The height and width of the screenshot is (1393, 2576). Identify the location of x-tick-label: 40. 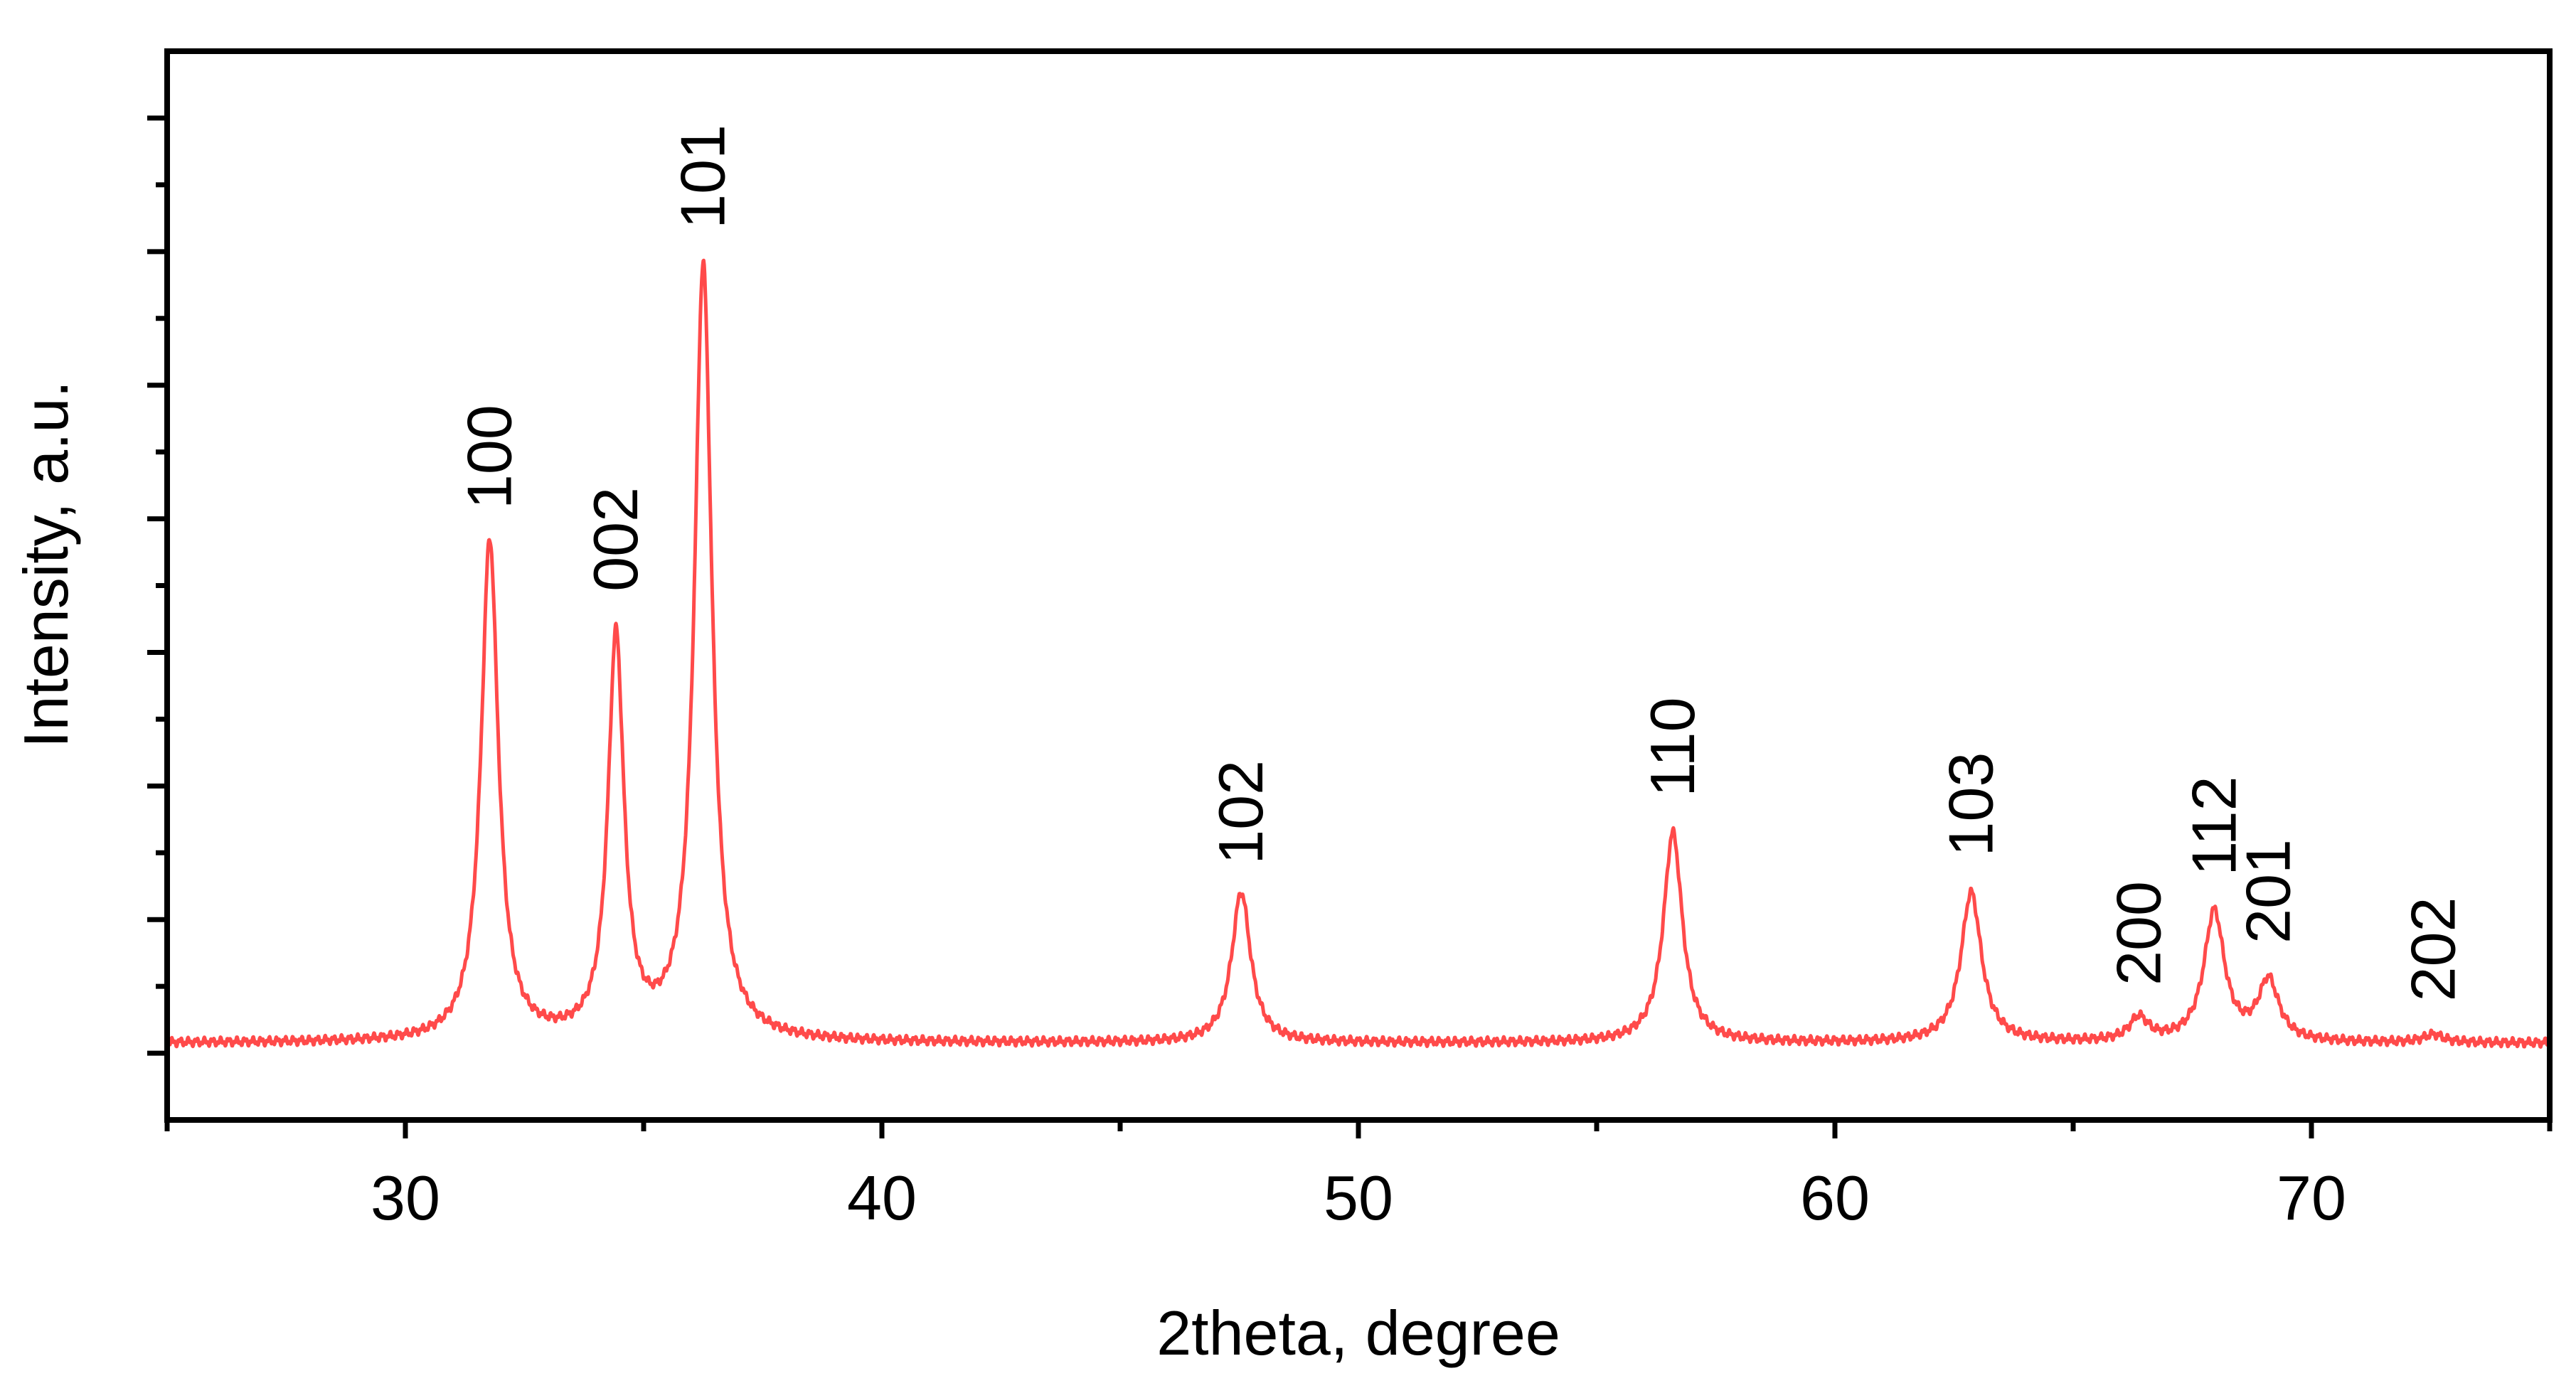
(882, 1198).